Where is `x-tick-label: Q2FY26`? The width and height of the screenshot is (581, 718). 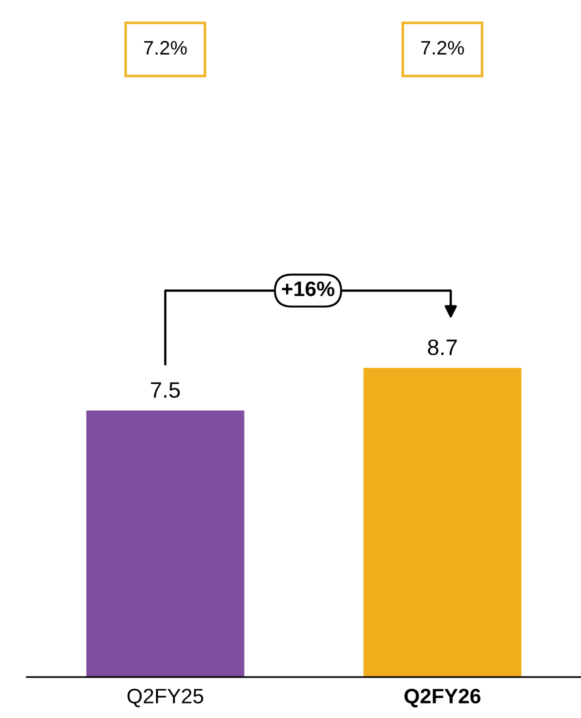
x-tick-label: Q2FY26 is located at coordinates (442, 698).